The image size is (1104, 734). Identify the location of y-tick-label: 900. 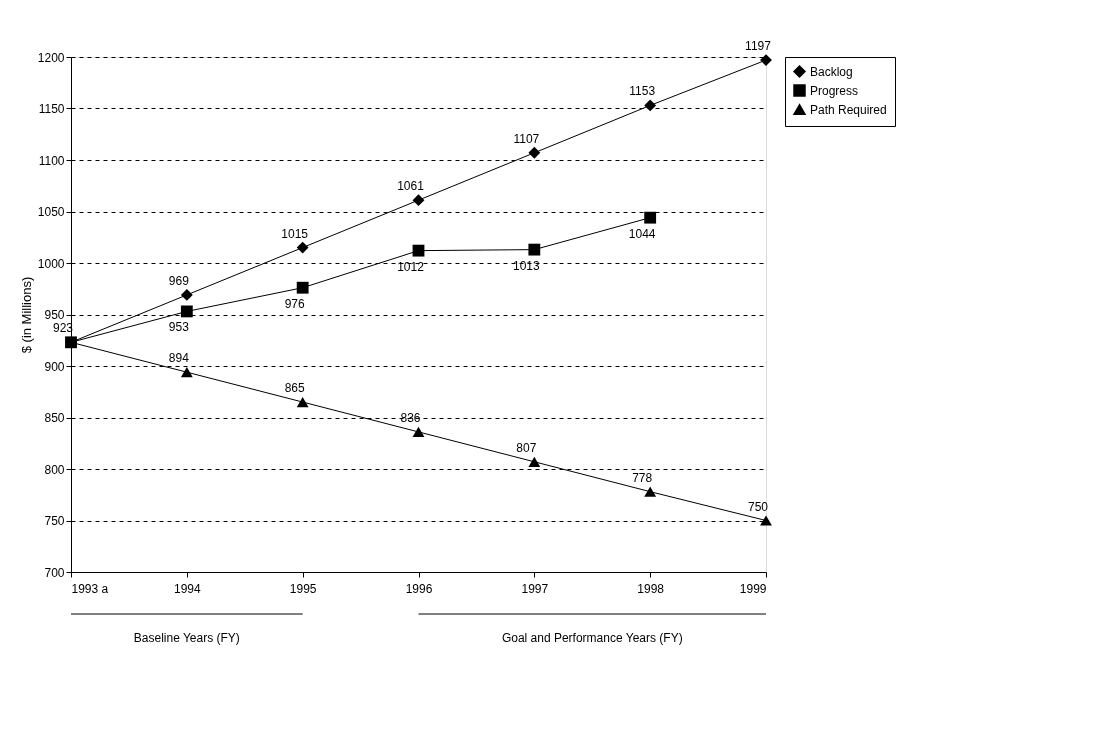
(54, 366).